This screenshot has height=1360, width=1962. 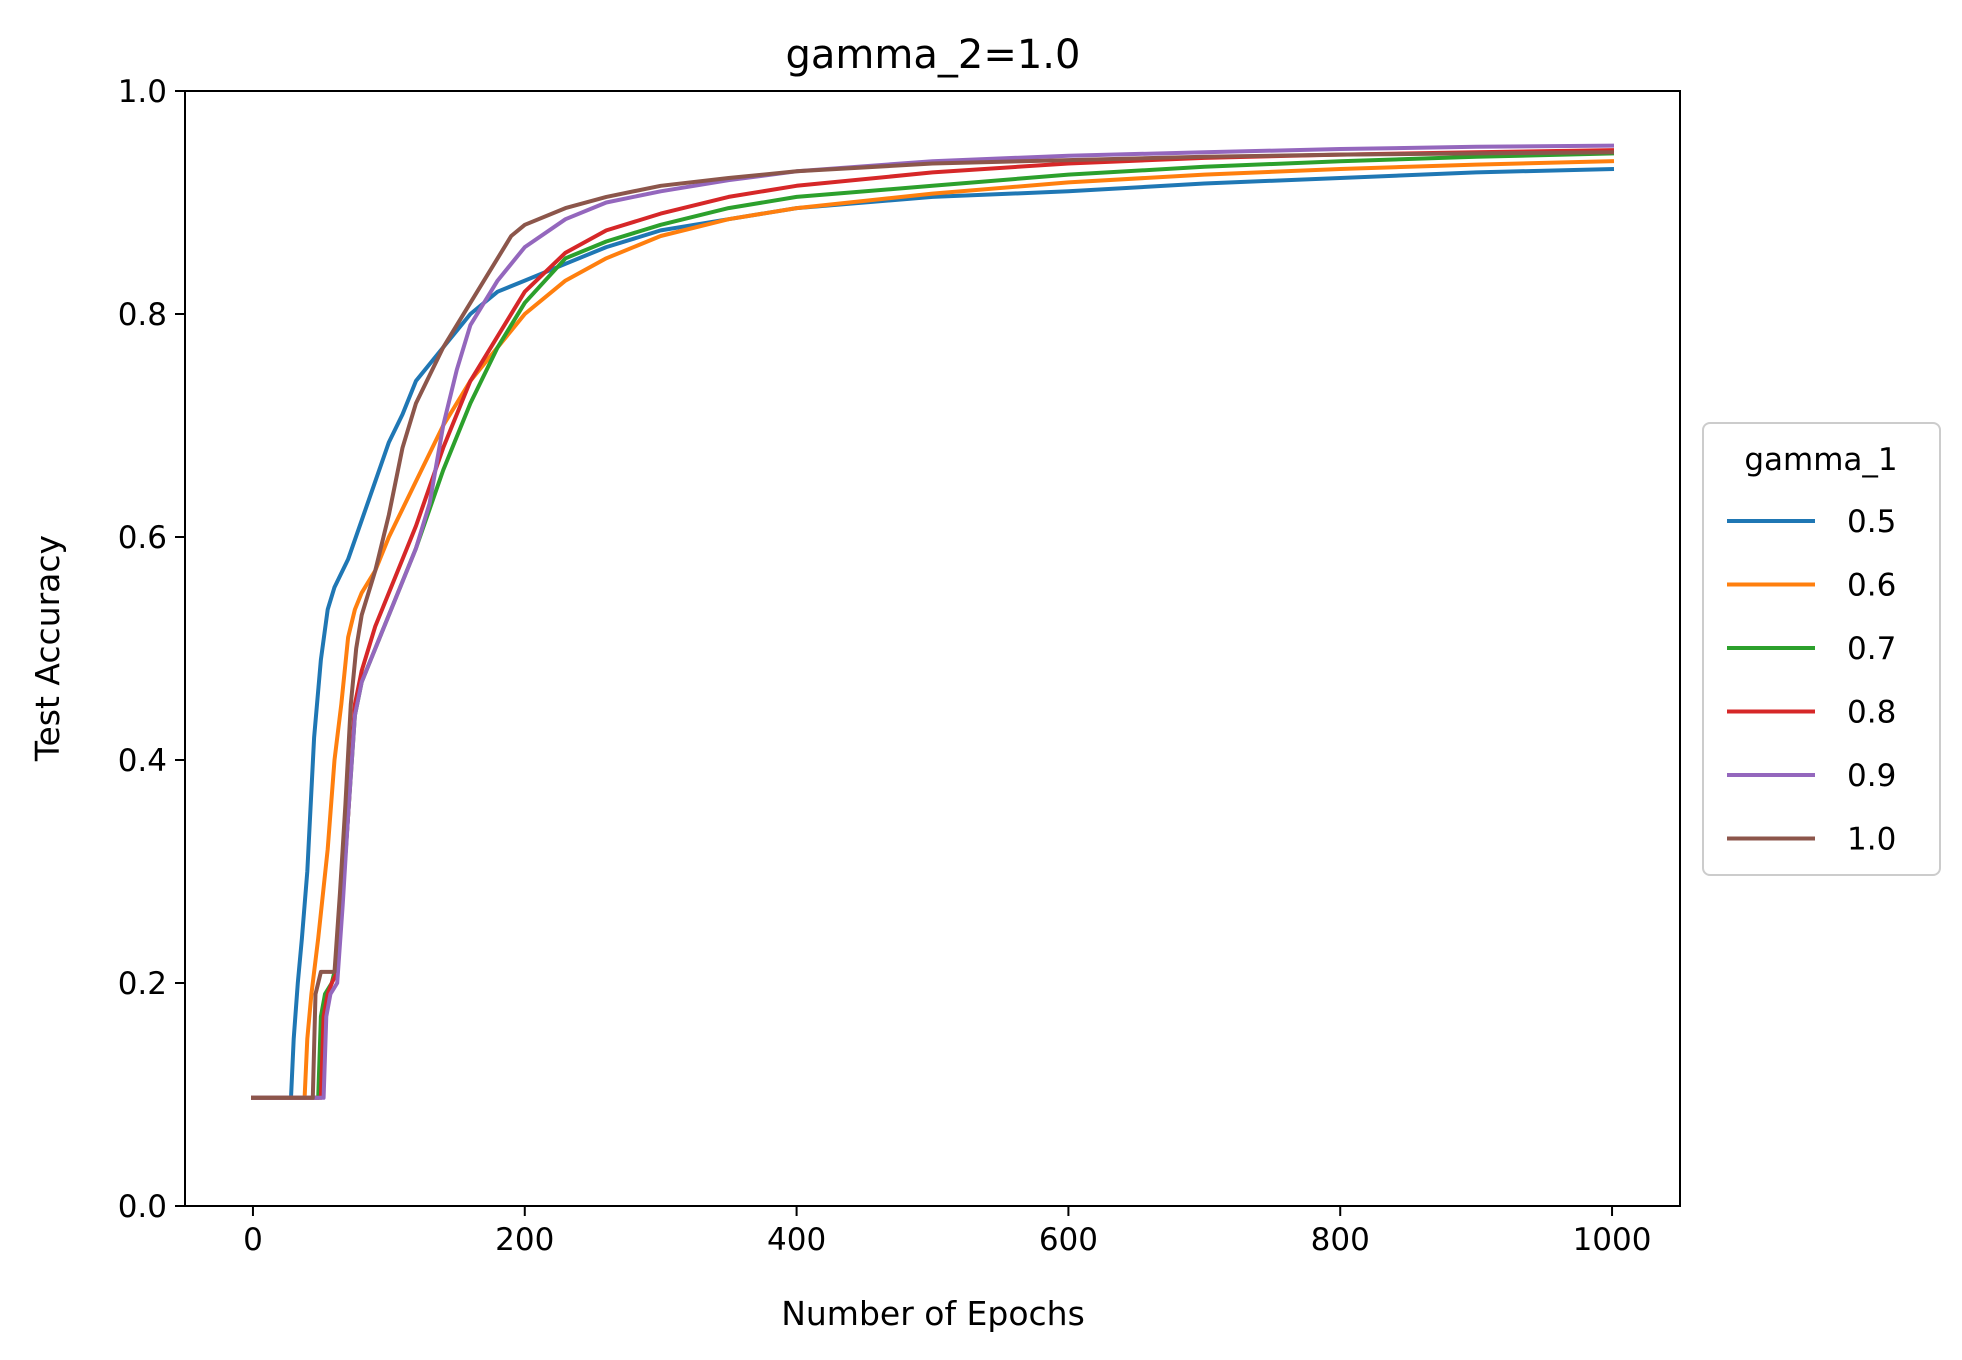 What do you see at coordinates (142, 1207) in the screenshot?
I see `y-tick-label: 0.0` at bounding box center [142, 1207].